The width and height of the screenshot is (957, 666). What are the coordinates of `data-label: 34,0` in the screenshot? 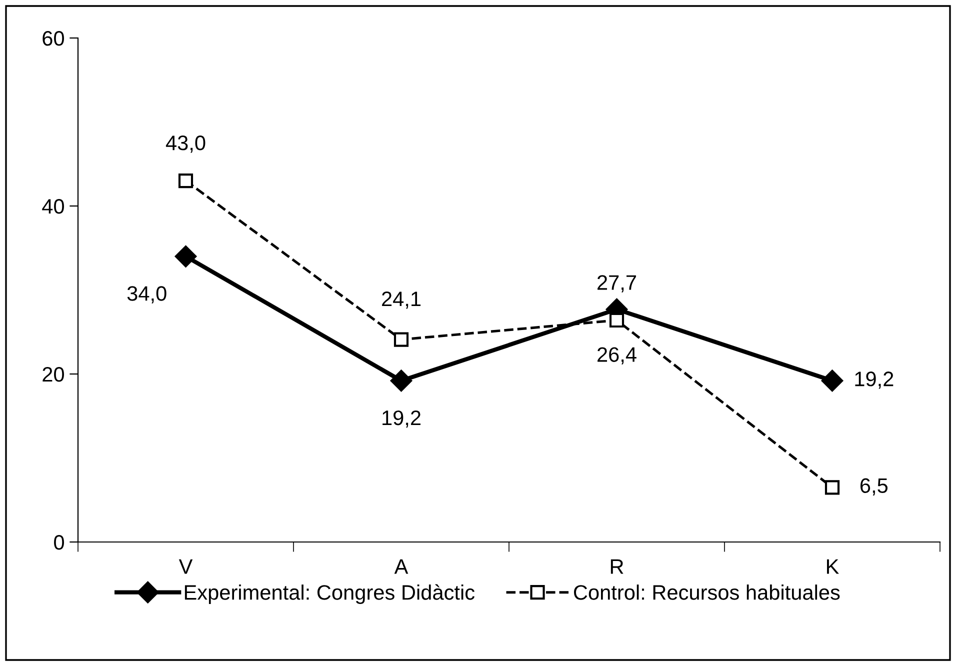 It's located at (146, 295).